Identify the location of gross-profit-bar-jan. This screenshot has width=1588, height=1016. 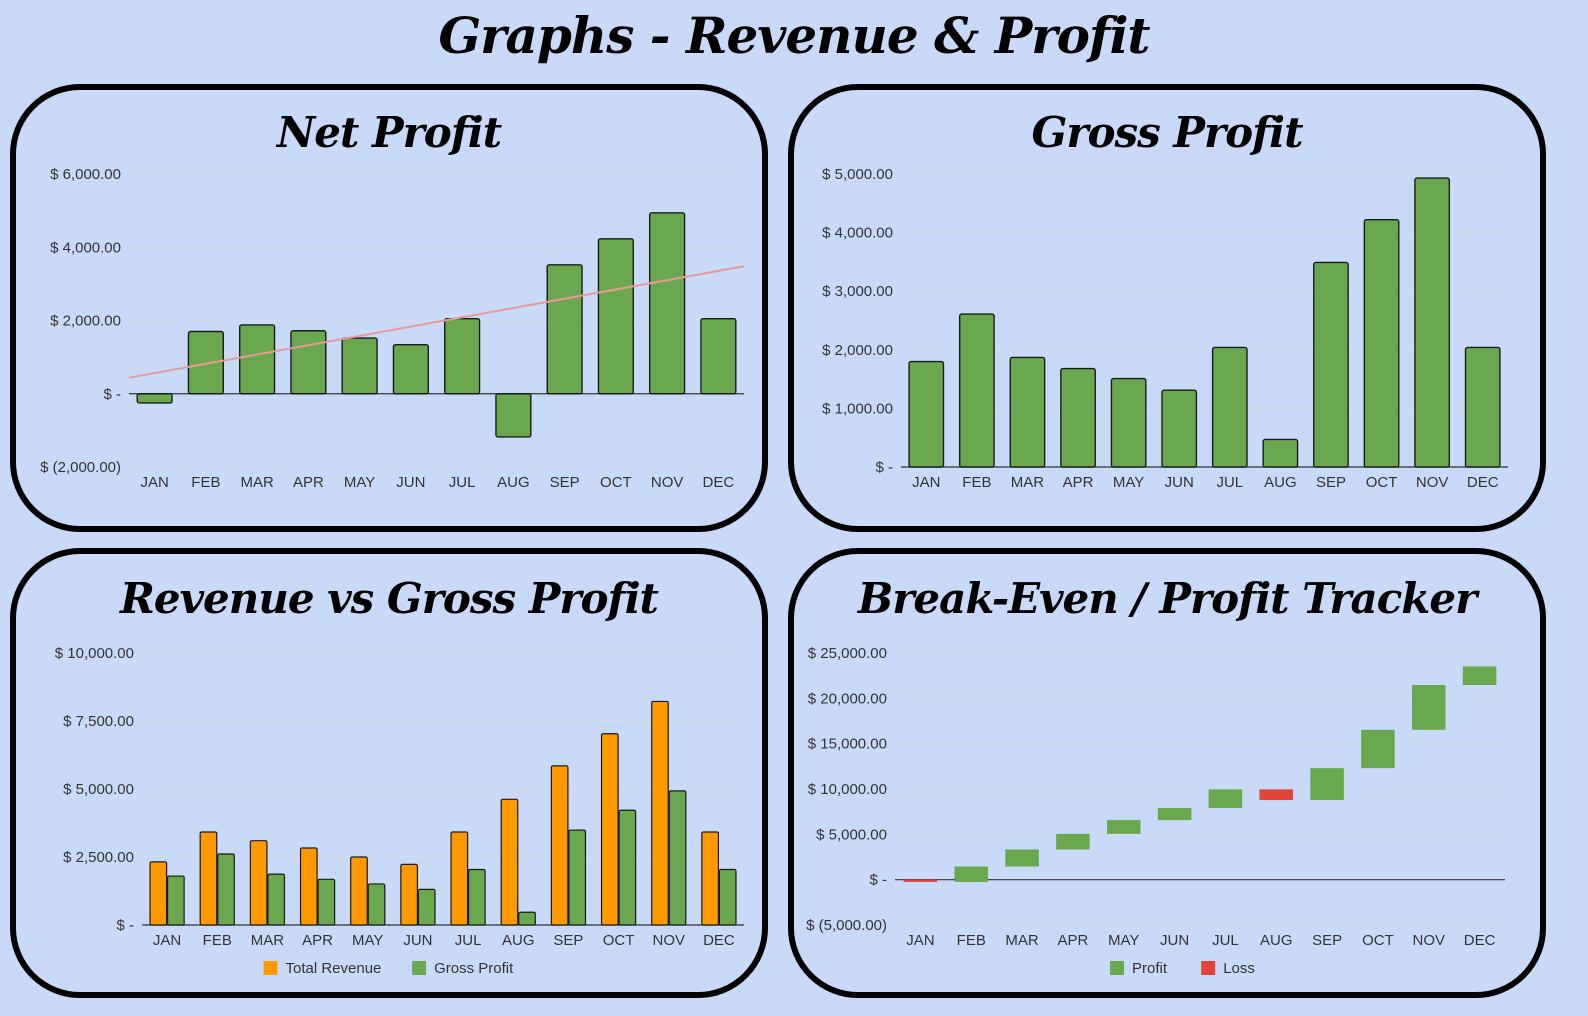
(175, 900).